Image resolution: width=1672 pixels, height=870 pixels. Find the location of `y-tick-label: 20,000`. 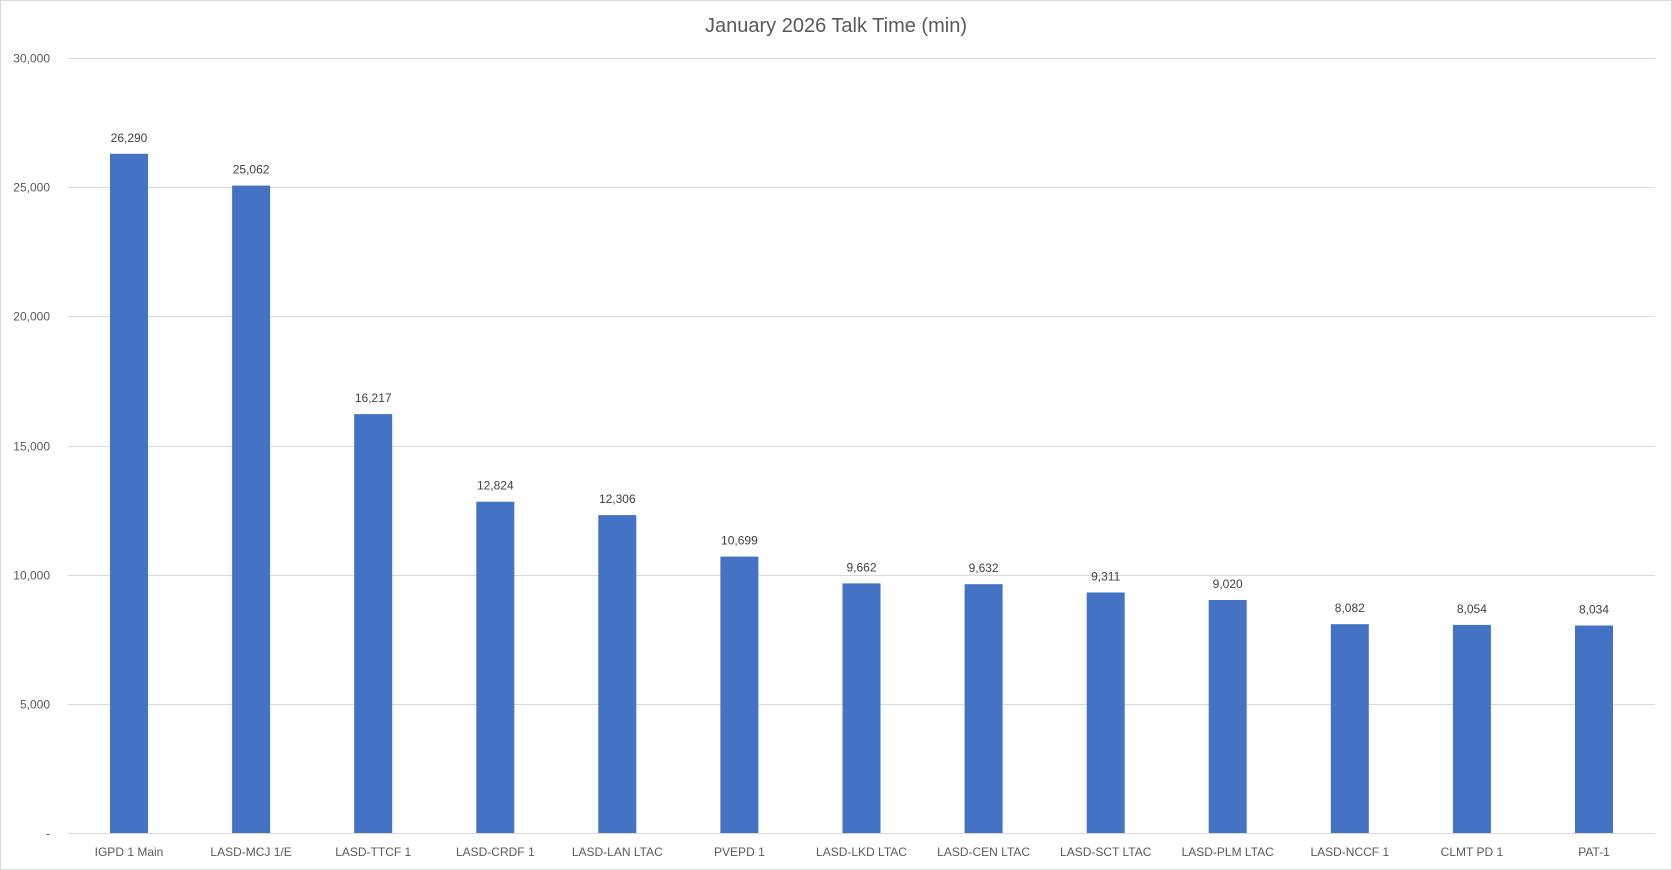

y-tick-label: 20,000 is located at coordinates (31, 317).